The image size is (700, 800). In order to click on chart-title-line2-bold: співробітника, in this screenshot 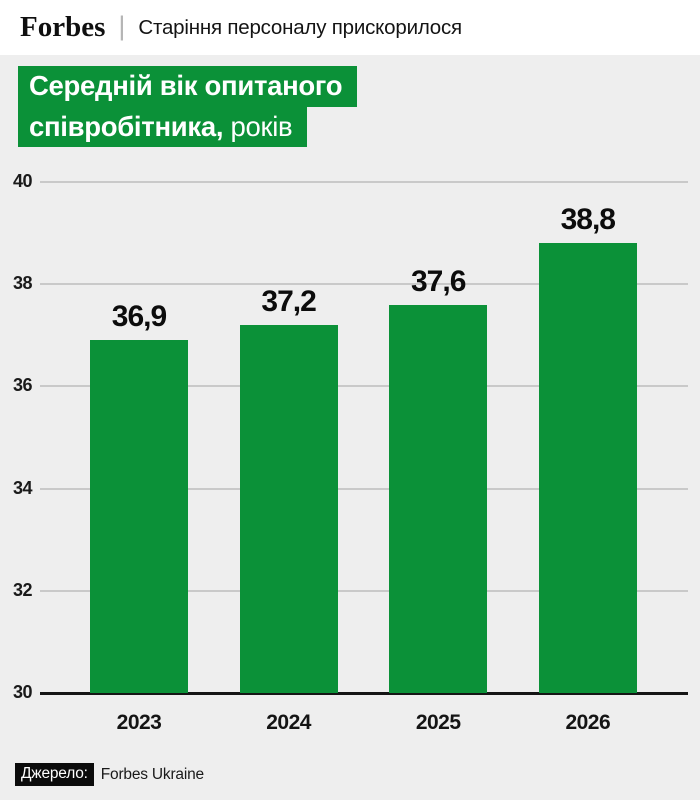, I will do `click(126, 126)`.